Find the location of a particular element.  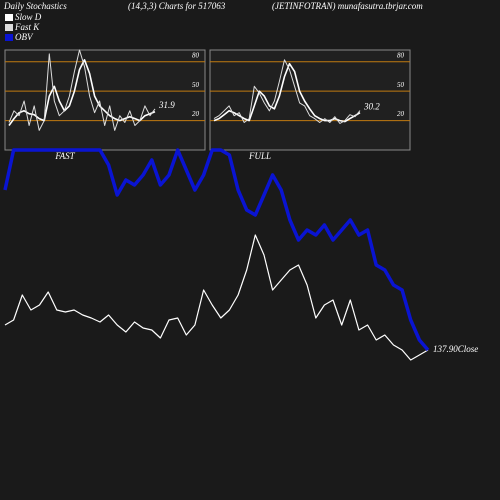

panel-label: FAST is located at coordinates (64, 156).